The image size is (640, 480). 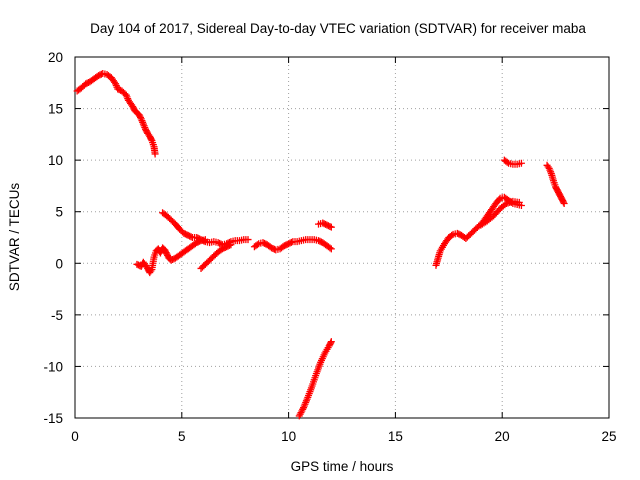 I want to click on y-tick-label: 10, so click(x=55, y=160).